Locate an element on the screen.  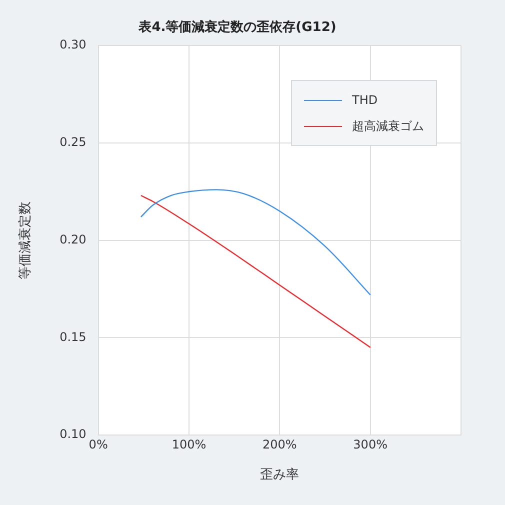
x-tick-label: 200% is located at coordinates (279, 444).